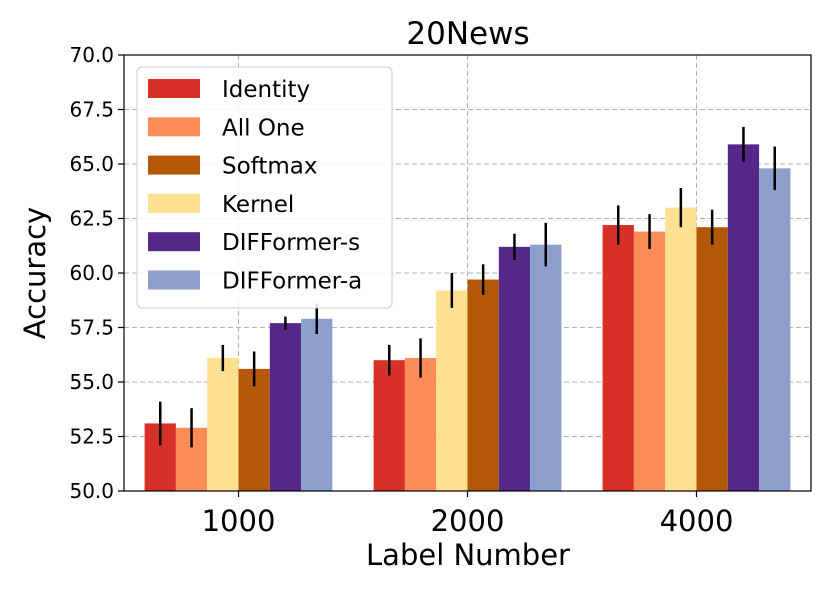  I want to click on y-tick-label: 65.0, so click(91, 164).